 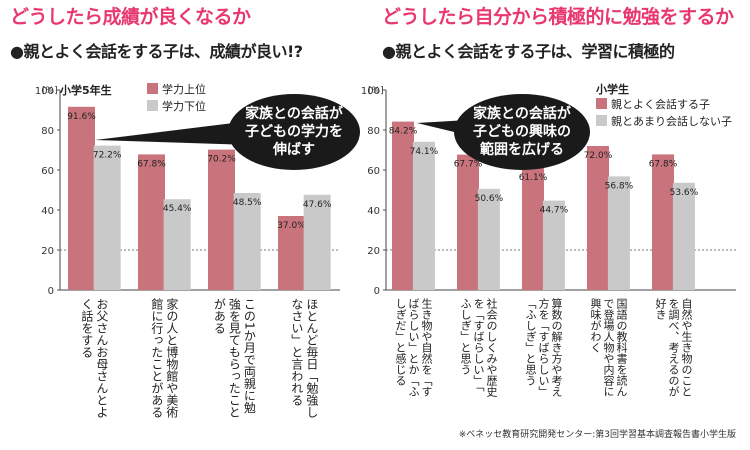 What do you see at coordinates (184, 89) in the screenshot?
I see `legend-label: 学力上位` at bounding box center [184, 89].